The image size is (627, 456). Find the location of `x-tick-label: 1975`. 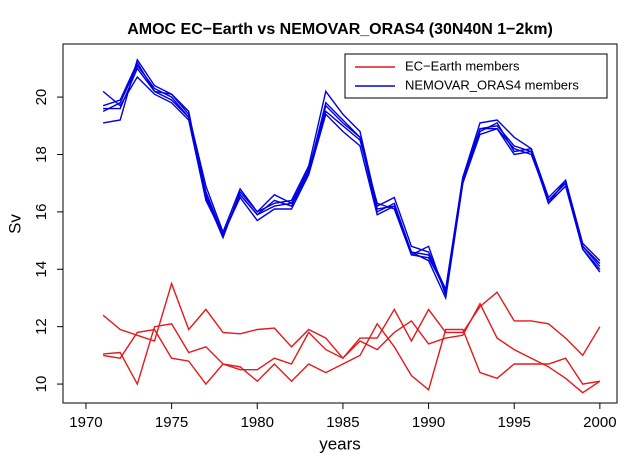

x-tick-label: 1975 is located at coordinates (171, 422).